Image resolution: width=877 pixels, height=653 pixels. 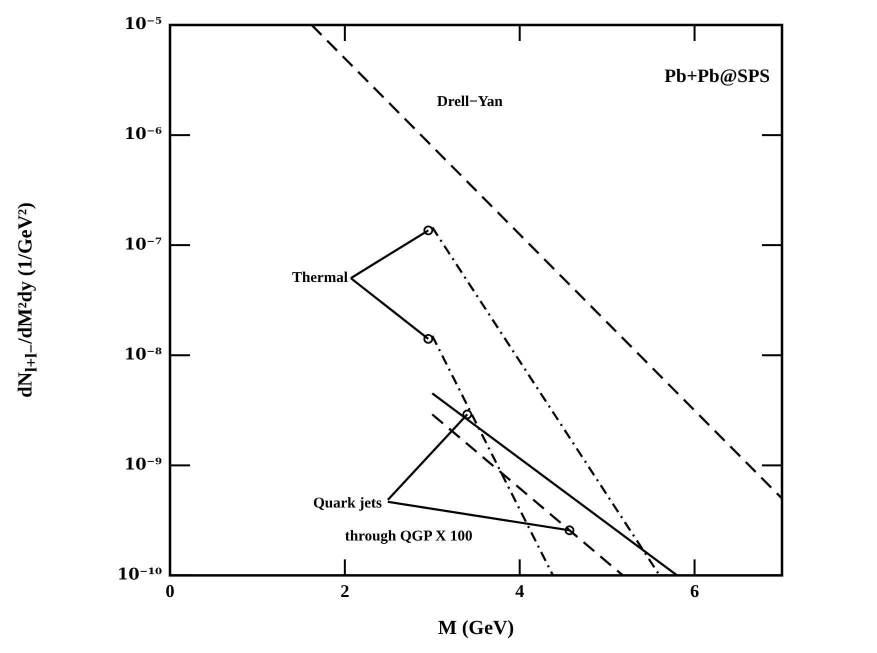 I want to click on y-tick-label: 10⁻¹⁰, so click(x=139, y=574).